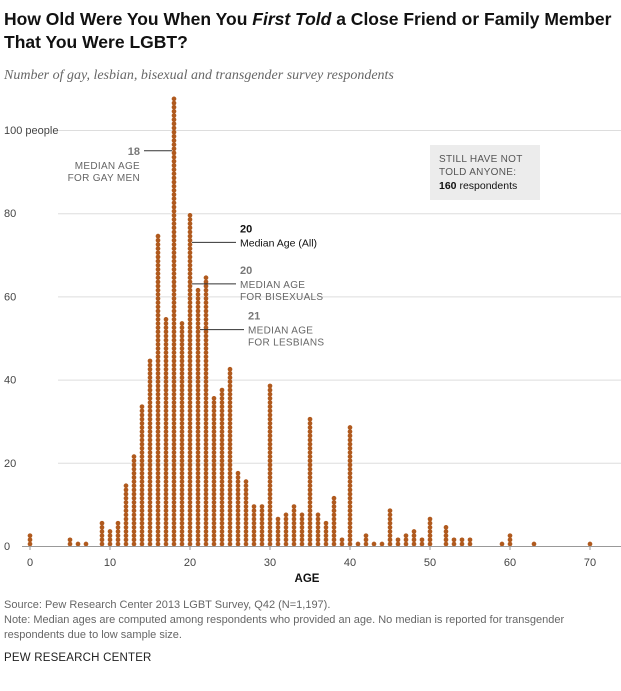  I want to click on callout-count: 160, so click(448, 186).